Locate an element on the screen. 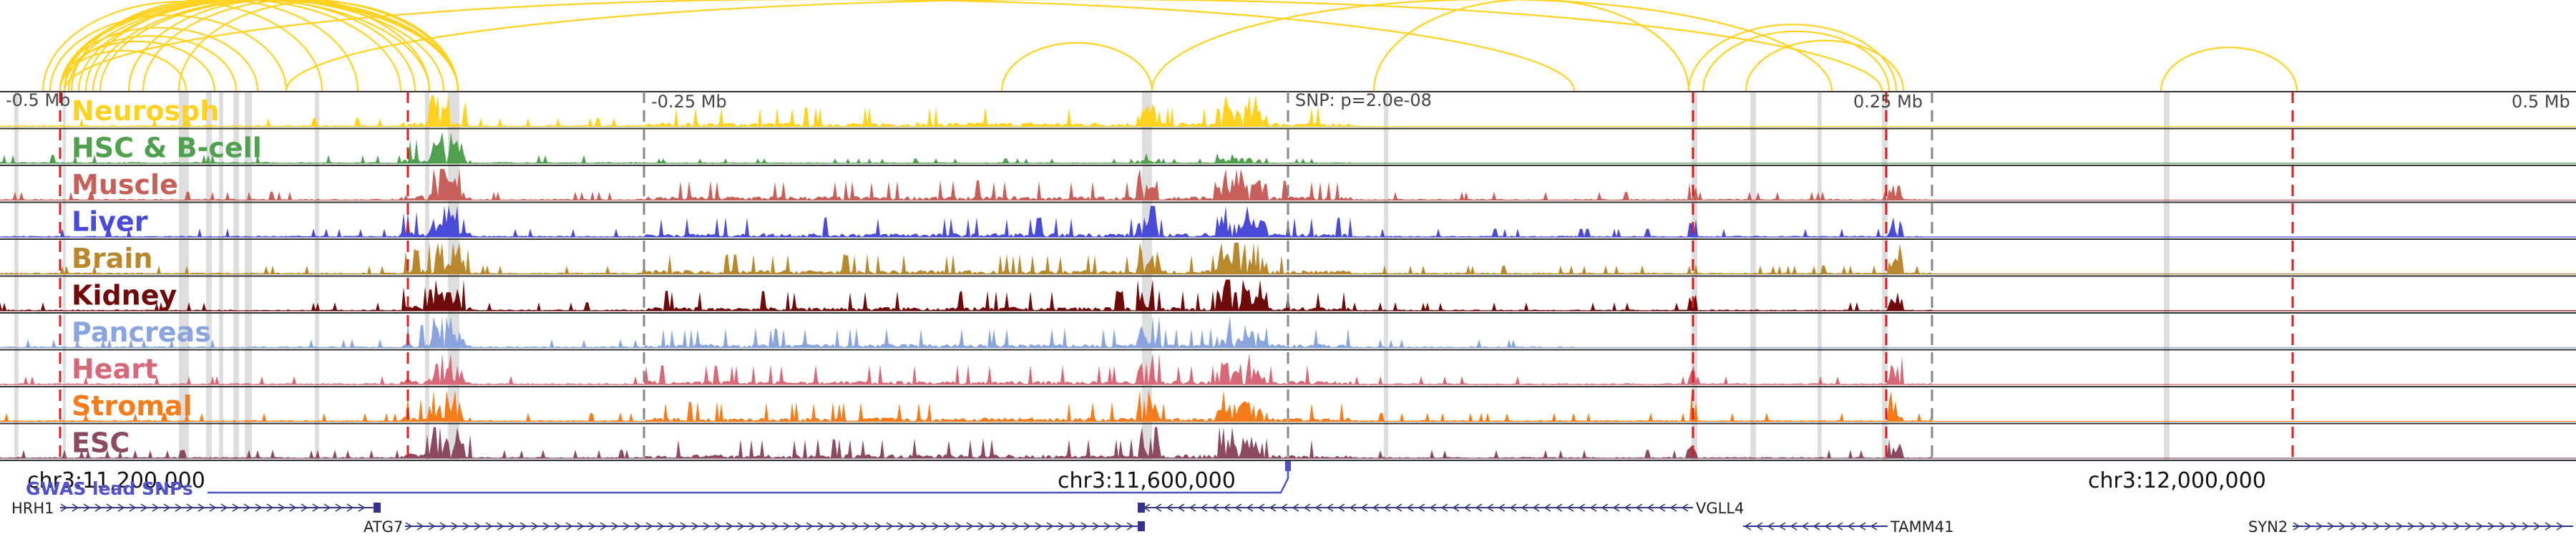 This screenshot has height=537, width=2576. track-label: Liver is located at coordinates (110, 222).